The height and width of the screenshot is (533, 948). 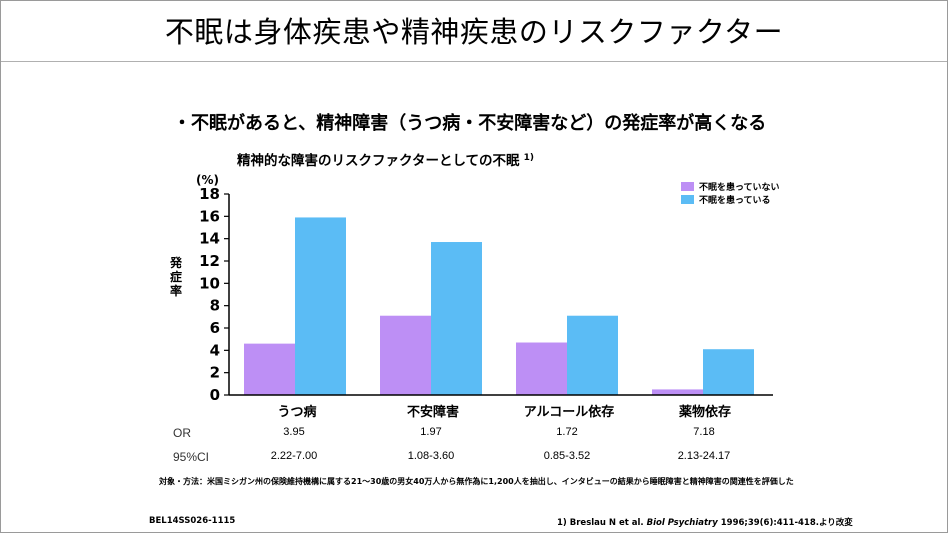 What do you see at coordinates (474, 61) in the screenshot?
I see `title-divider` at bounding box center [474, 61].